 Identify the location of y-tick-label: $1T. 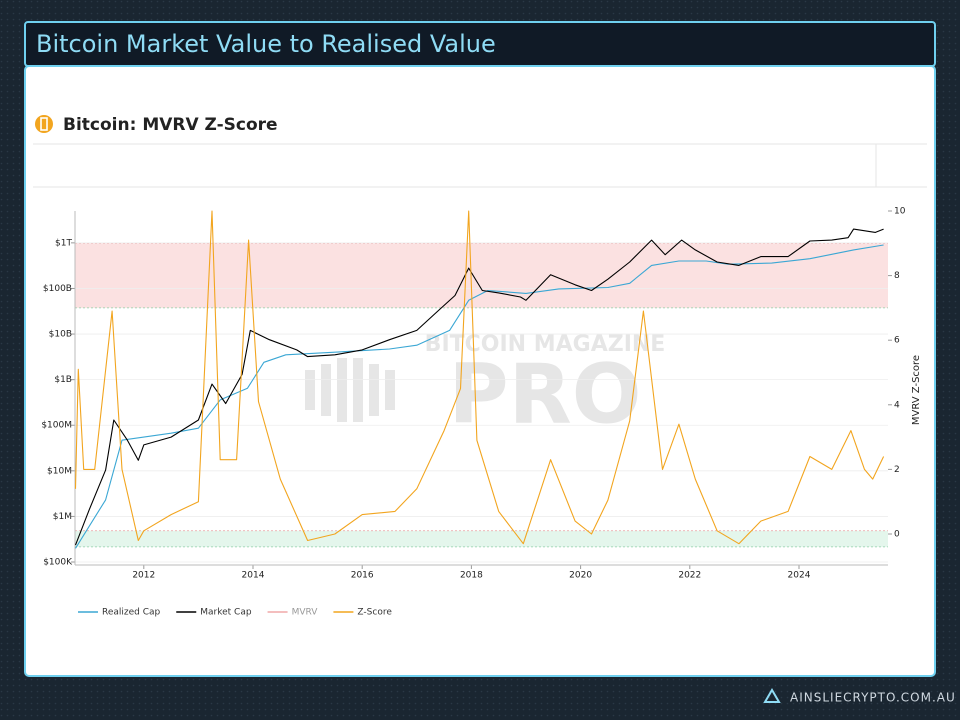
(63, 243).